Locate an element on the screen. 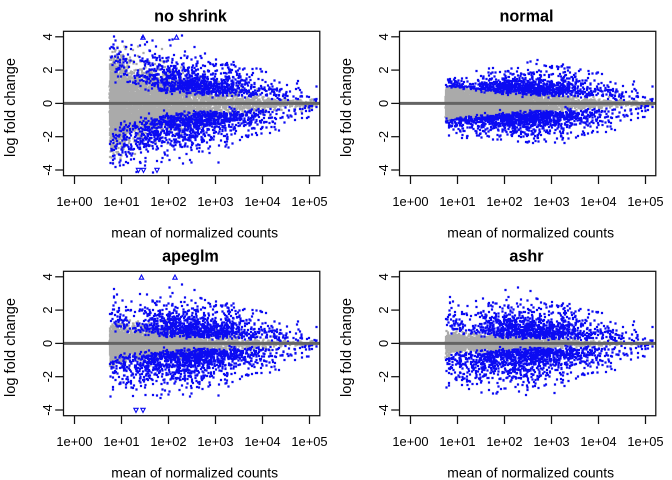 The image size is (672, 480). svg-text: apeglm is located at coordinates (190, 257).